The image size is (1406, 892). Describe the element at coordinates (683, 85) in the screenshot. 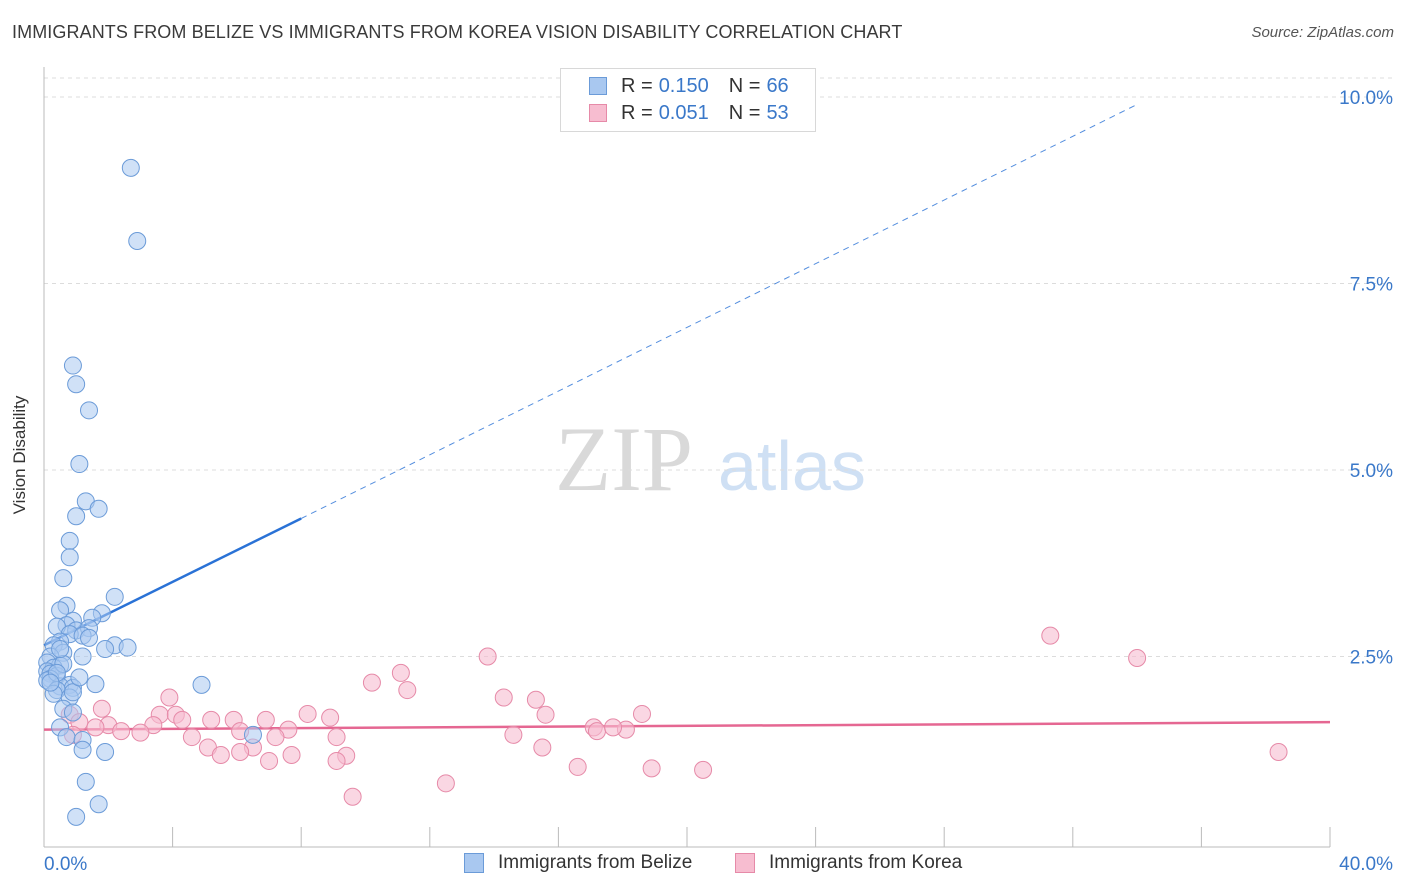

I see `legend-r-value: 0.150` at that location.